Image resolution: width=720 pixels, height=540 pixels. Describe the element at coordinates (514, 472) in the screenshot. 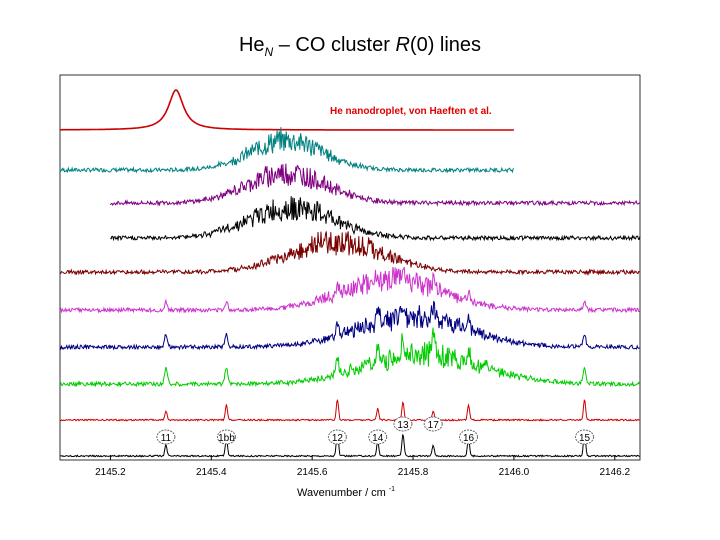

I see `x-tick-label: 2146.0` at that location.